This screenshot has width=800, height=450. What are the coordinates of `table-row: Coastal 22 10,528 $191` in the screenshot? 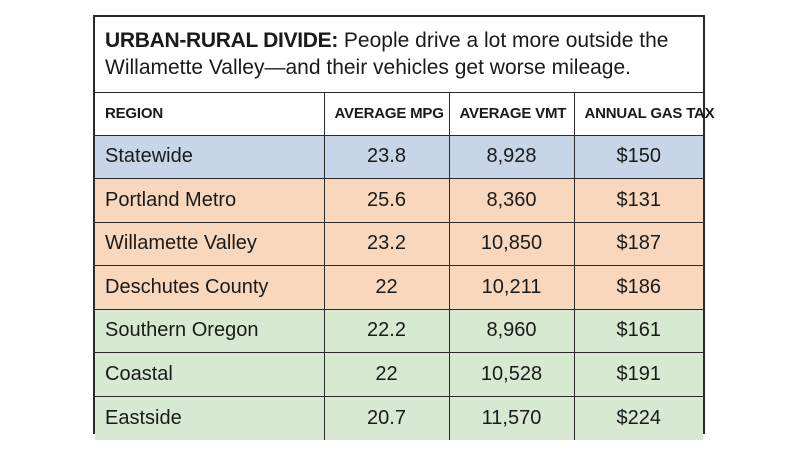 It's located at (399, 374).